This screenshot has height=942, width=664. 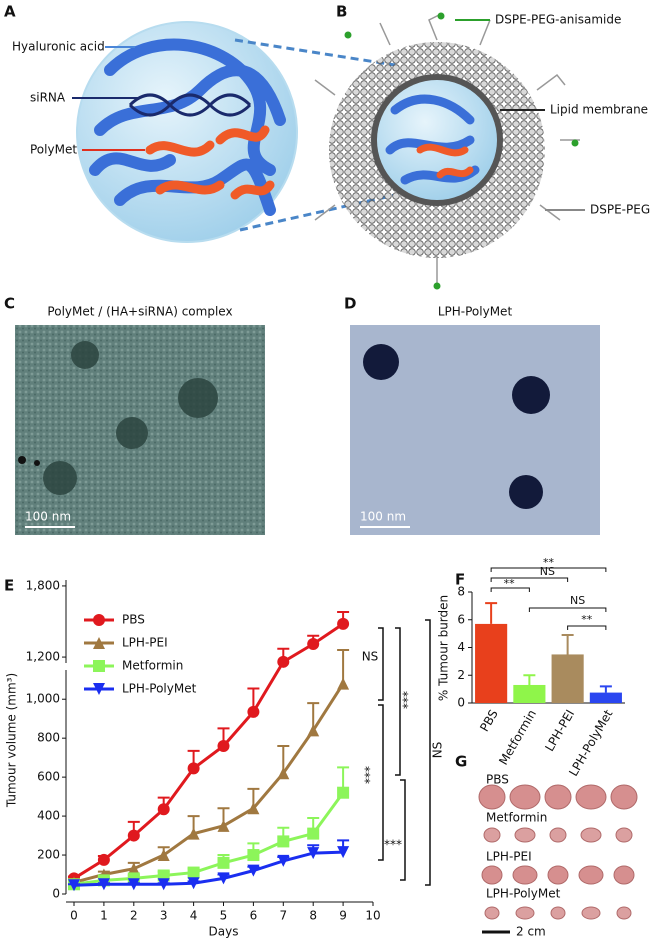 I want to click on legend-label: LPH-PolyMet, so click(x=159, y=689).